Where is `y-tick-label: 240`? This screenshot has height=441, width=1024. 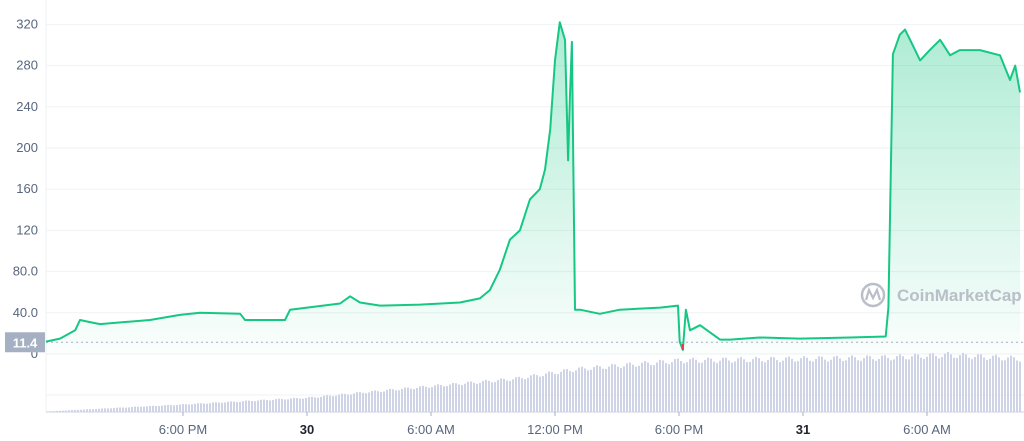 y-tick-label: 240 is located at coordinates (27, 106).